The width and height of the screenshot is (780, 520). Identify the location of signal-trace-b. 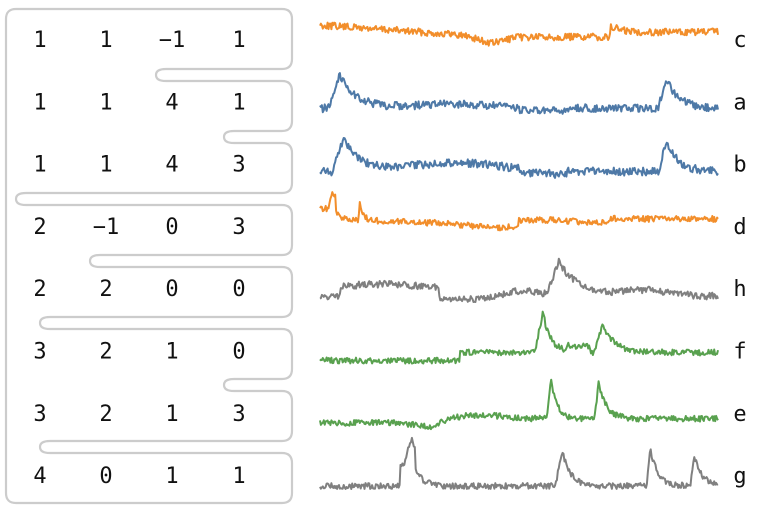
(519, 158).